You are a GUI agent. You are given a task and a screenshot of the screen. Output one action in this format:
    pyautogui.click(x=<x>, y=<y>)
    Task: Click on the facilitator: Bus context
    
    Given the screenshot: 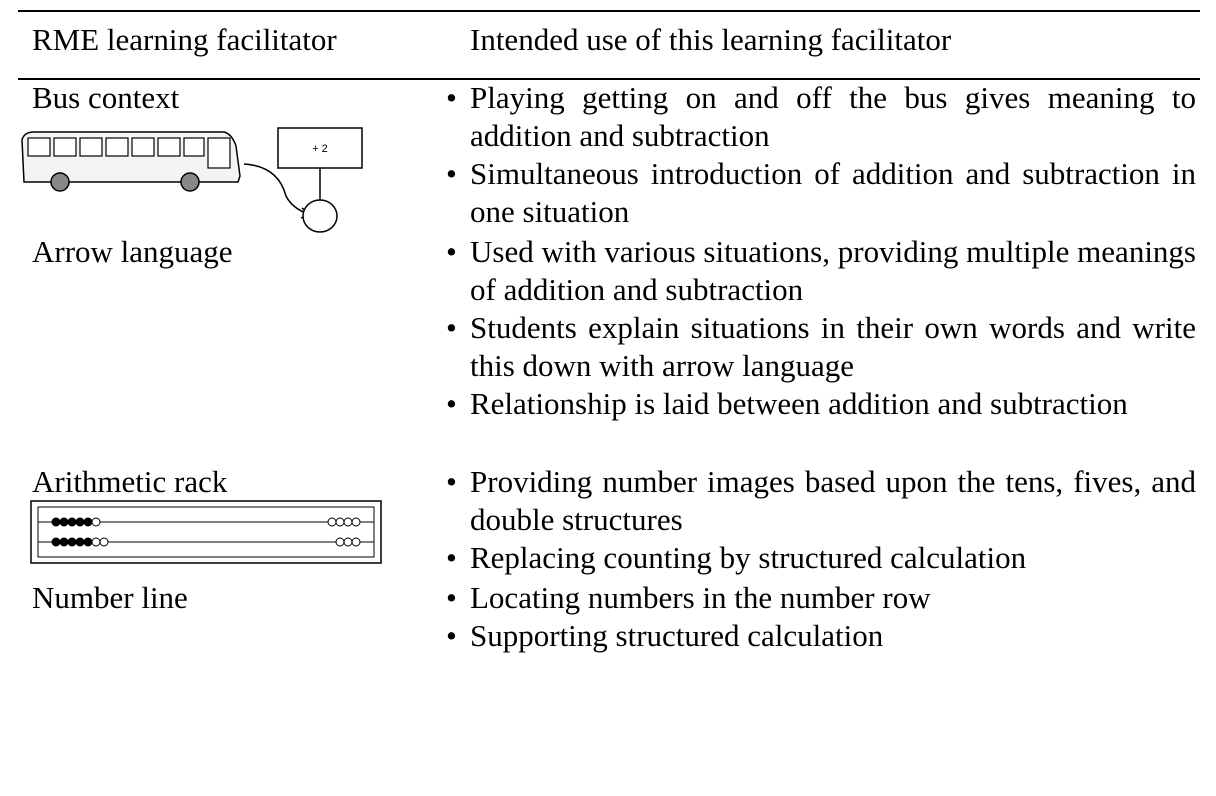 What is the action you would take?
    pyautogui.click(x=106, y=97)
    